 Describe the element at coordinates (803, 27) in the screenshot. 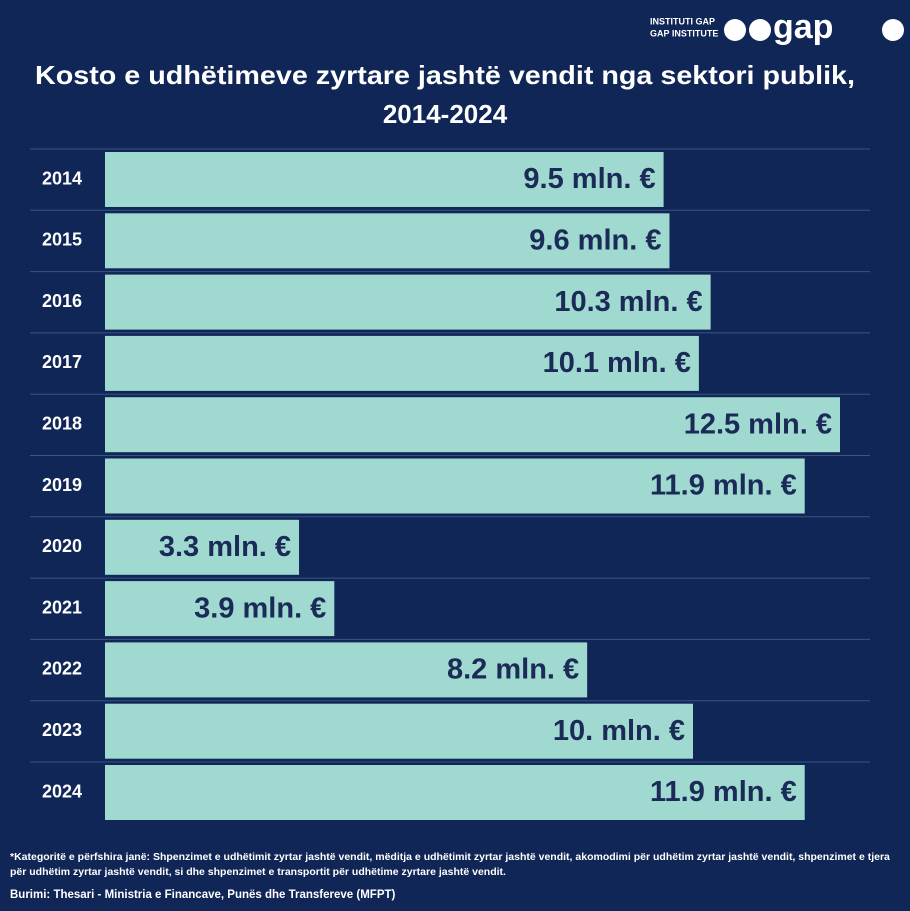

I see `logo-brand: gap` at that location.